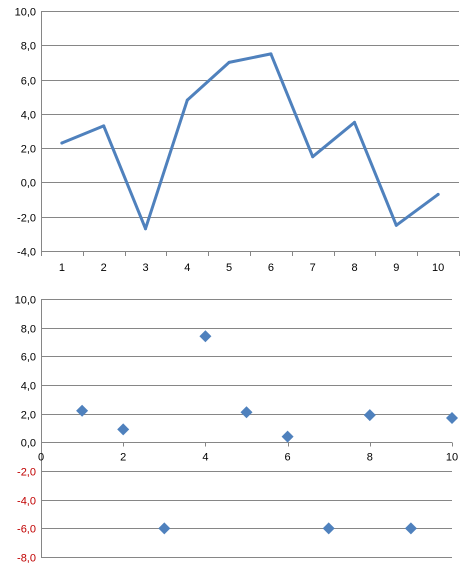 The height and width of the screenshot is (568, 465). I want to click on line-chart-x-tick-label: 3, so click(145, 268).